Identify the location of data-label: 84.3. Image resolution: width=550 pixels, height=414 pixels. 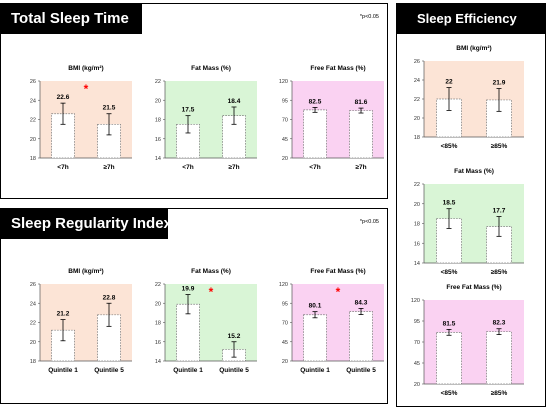
(361, 302).